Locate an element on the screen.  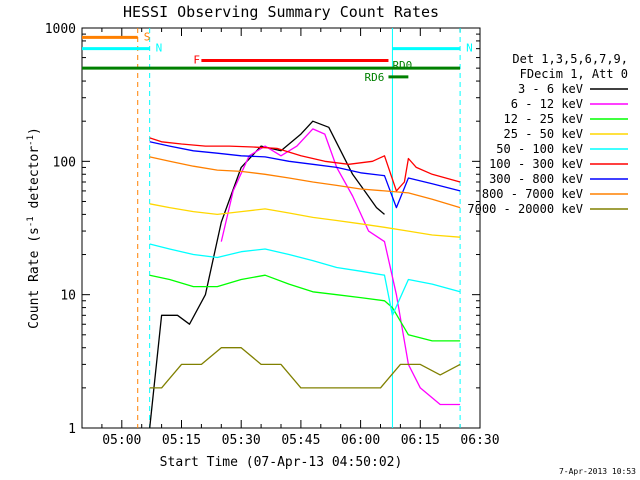
legend-header: Det 1,3,5,6,7,9, is located at coordinates (570, 59).